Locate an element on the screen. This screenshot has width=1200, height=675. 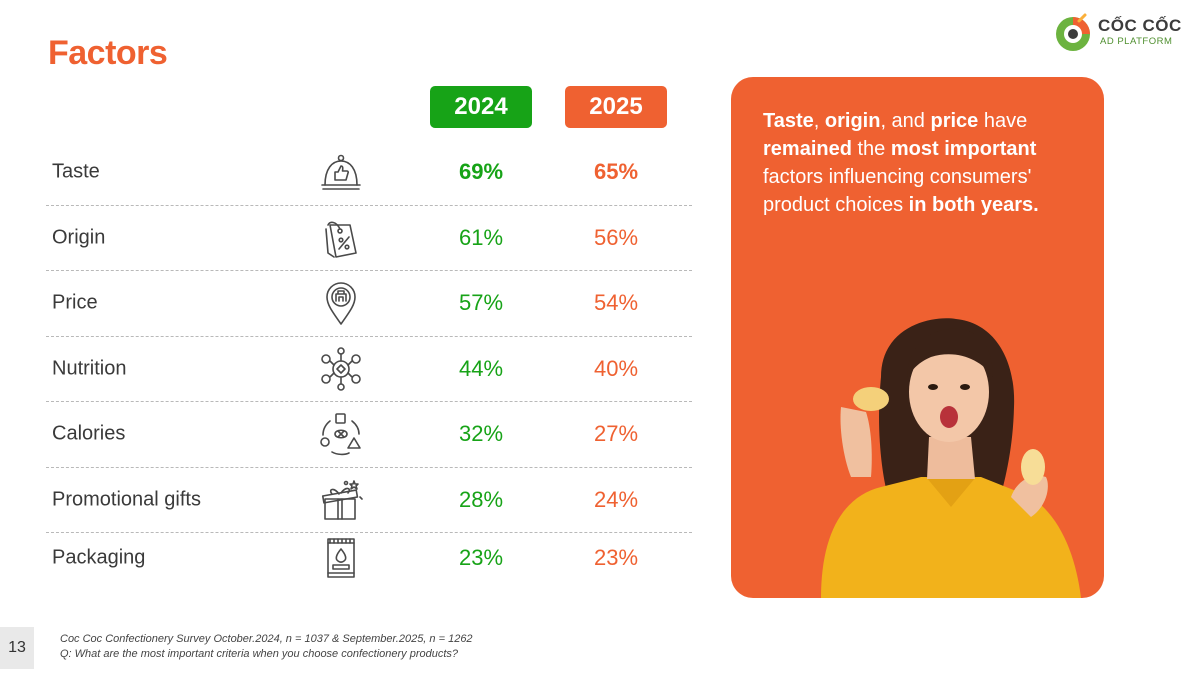
factor-label: Taste is located at coordinates (76, 171).